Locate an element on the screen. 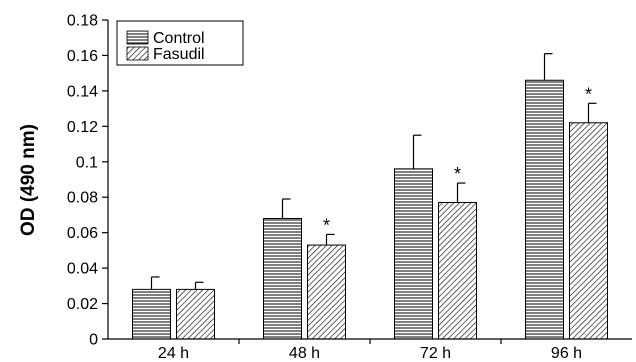 This screenshot has height=362, width=636. bar-control-96h is located at coordinates (544, 209).